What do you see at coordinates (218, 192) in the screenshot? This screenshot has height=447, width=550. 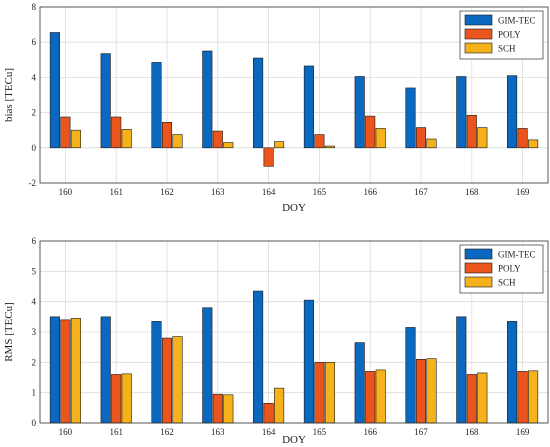 I see `x-tick-label: 163` at bounding box center [218, 192].